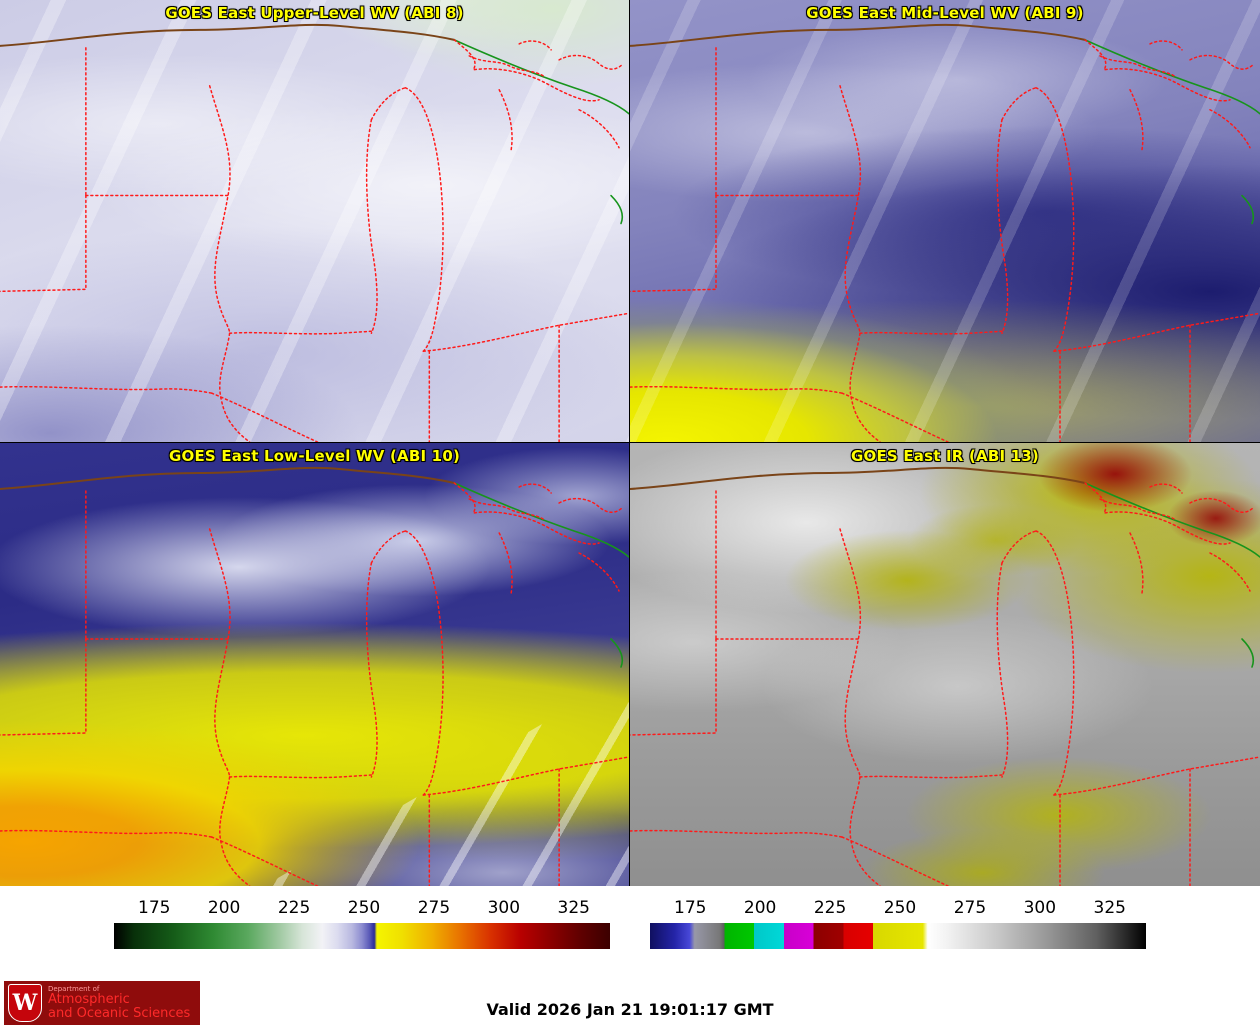 The height and width of the screenshot is (1027, 1260). I want to click on logo-department-line: Department of, so click(74, 988).